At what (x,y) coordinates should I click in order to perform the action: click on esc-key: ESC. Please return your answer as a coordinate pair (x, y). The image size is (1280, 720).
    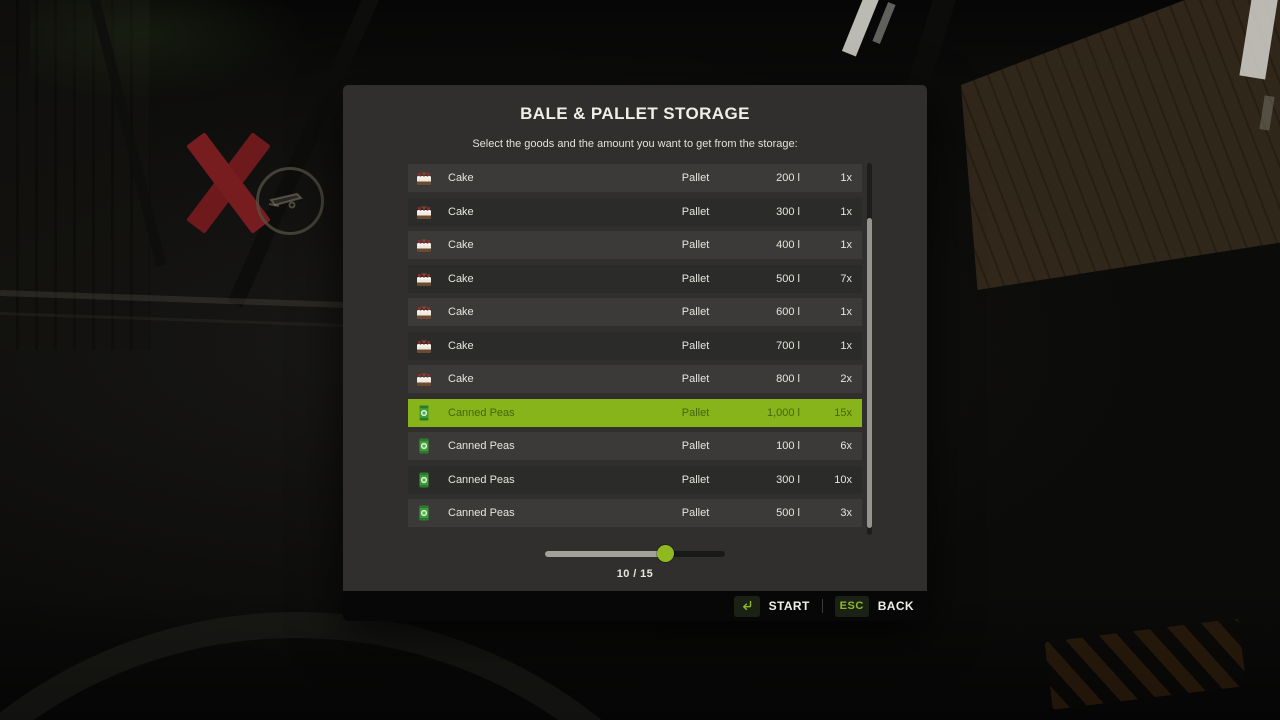
    Looking at the image, I should click on (851, 606).